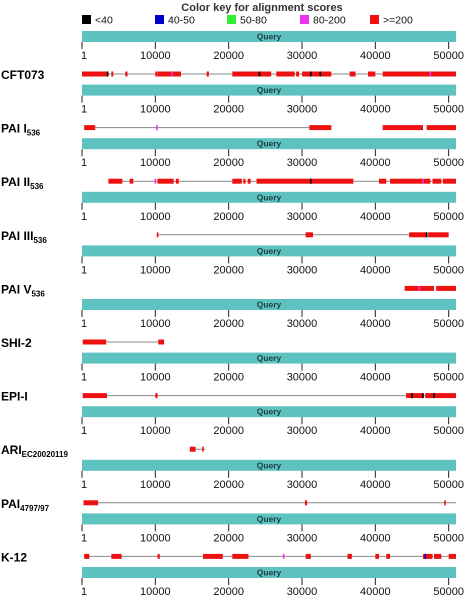 This screenshot has height=596, width=474. I want to click on track-k-12: Query 1 10000 20000 30000 40000 50000 K-12, so click(232, 538).